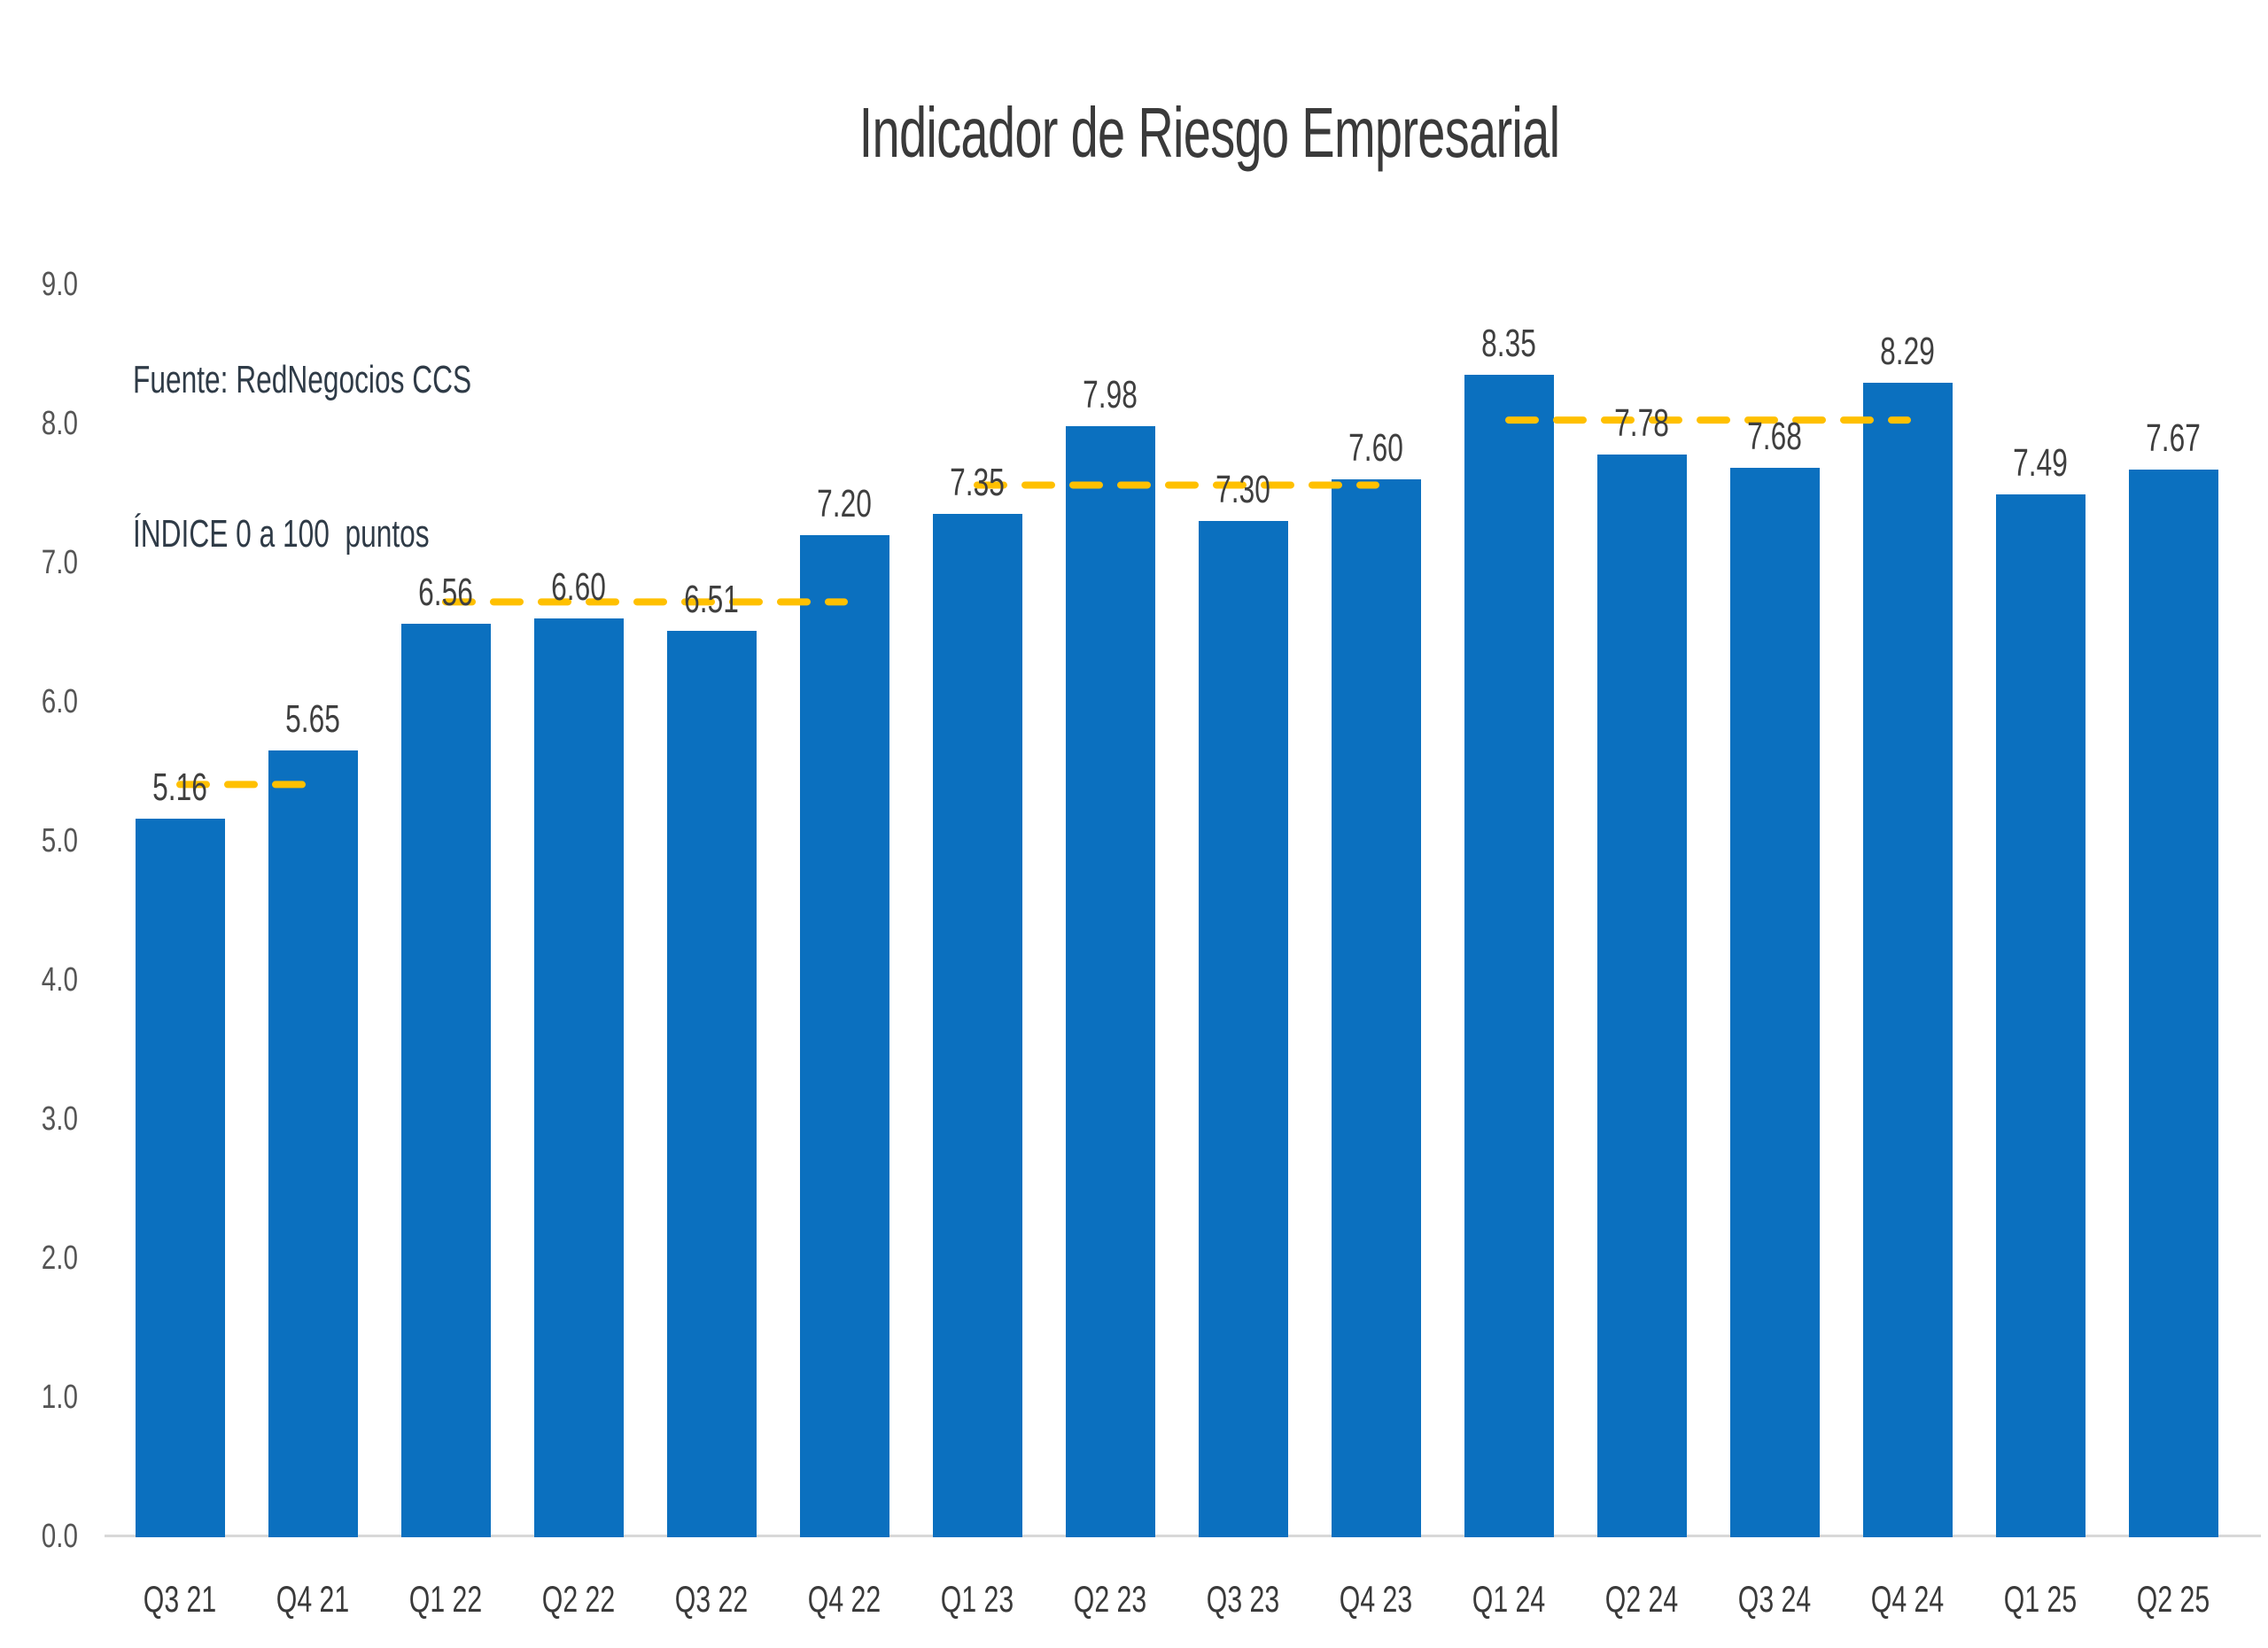 The width and height of the screenshot is (2268, 1648). I want to click on y-axis-tick-label: 4.0, so click(59, 980).